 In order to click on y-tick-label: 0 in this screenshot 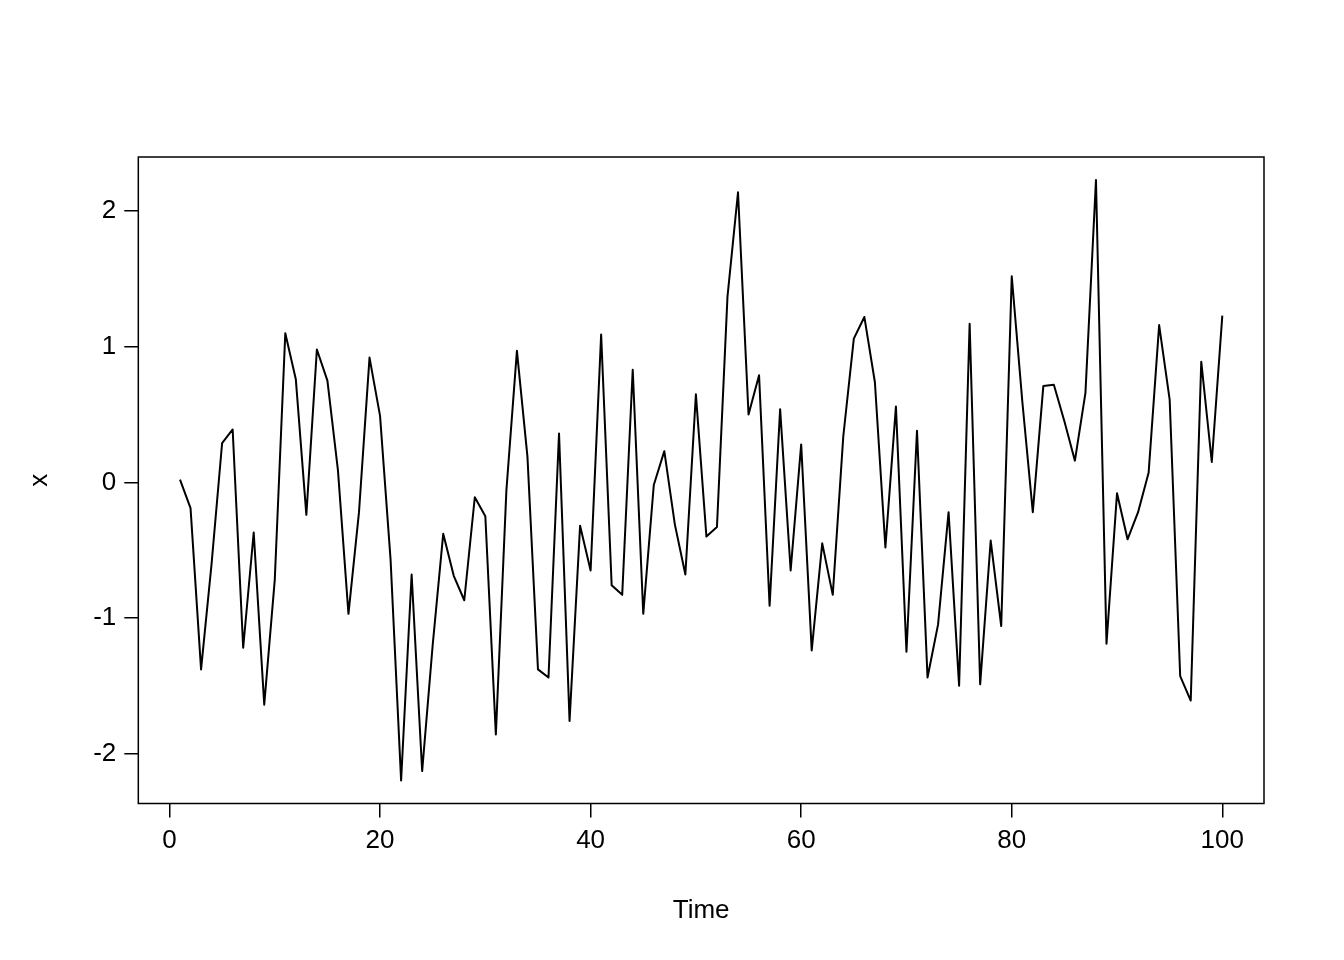, I will do `click(109, 480)`.